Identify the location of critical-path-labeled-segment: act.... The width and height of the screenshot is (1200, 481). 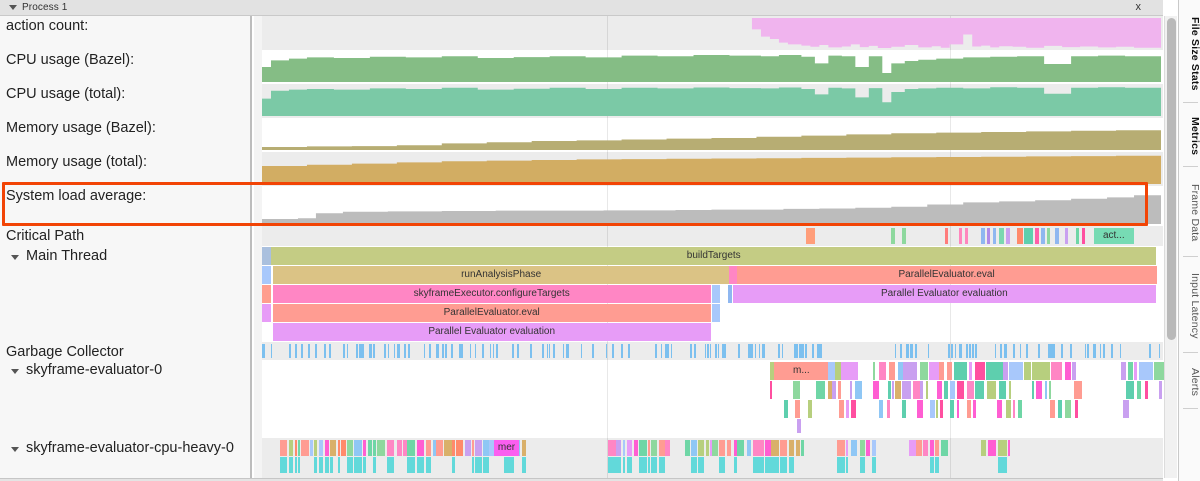
(1114, 236).